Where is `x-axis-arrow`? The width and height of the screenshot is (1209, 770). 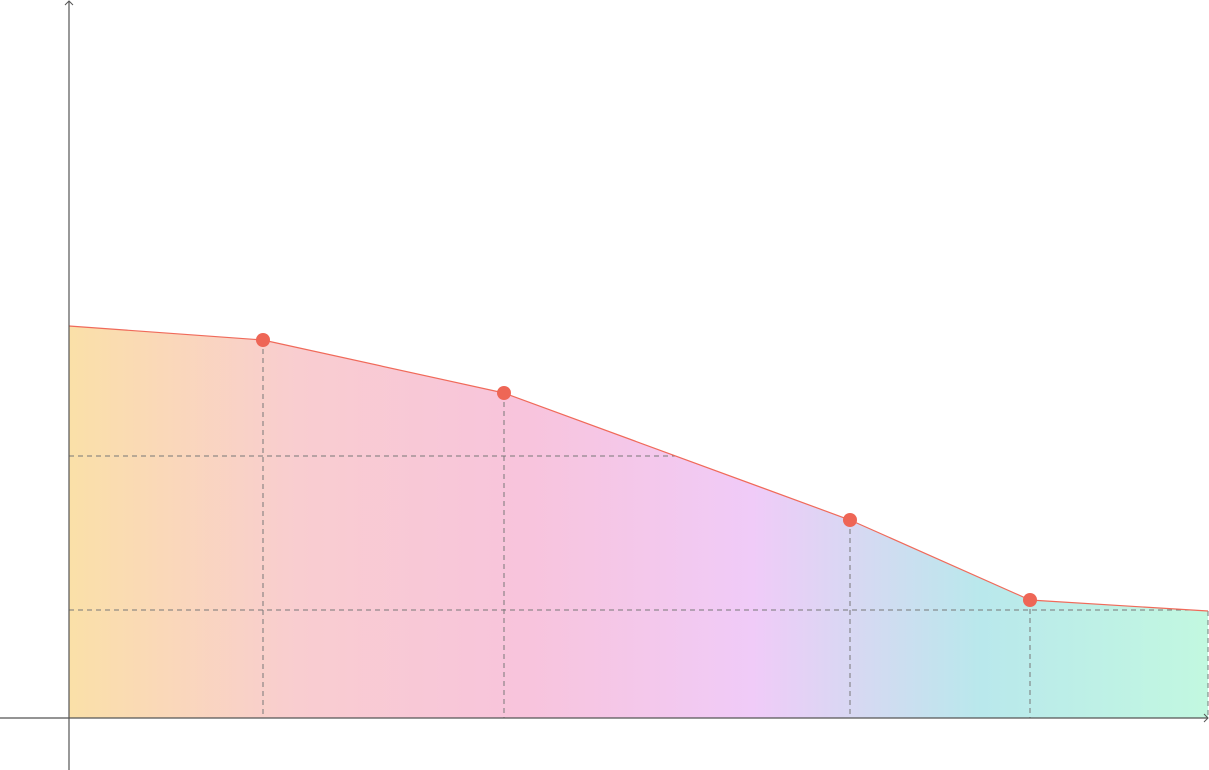 x-axis-arrow is located at coordinates (1206, 718).